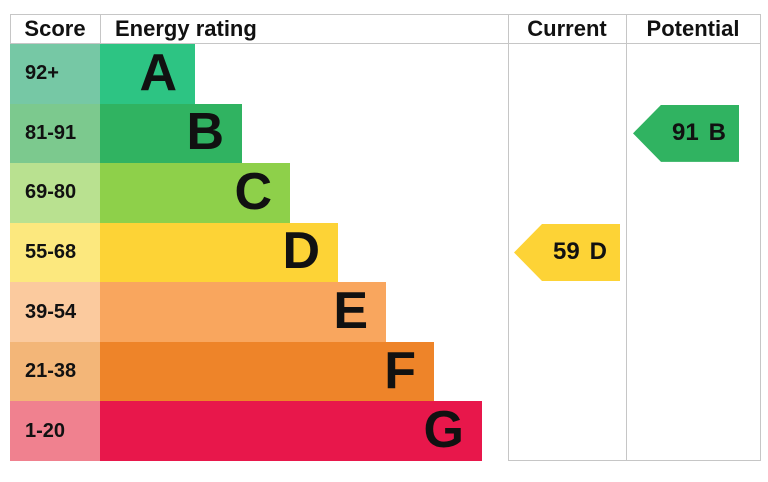 The image size is (768, 482). I want to click on band-row-c: 69-80 C, so click(246, 193).